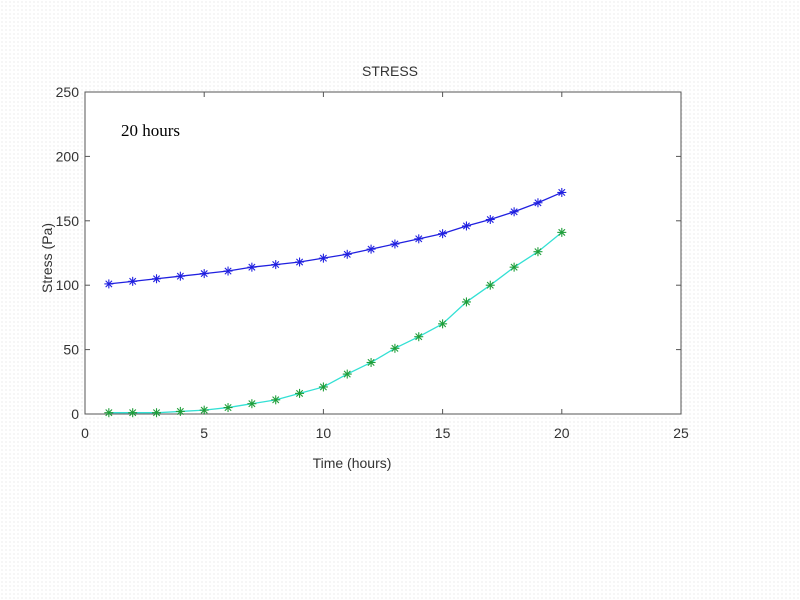 This screenshot has height=600, width=800. Describe the element at coordinates (71, 350) in the screenshot. I see `y-tick-label: 50` at that location.